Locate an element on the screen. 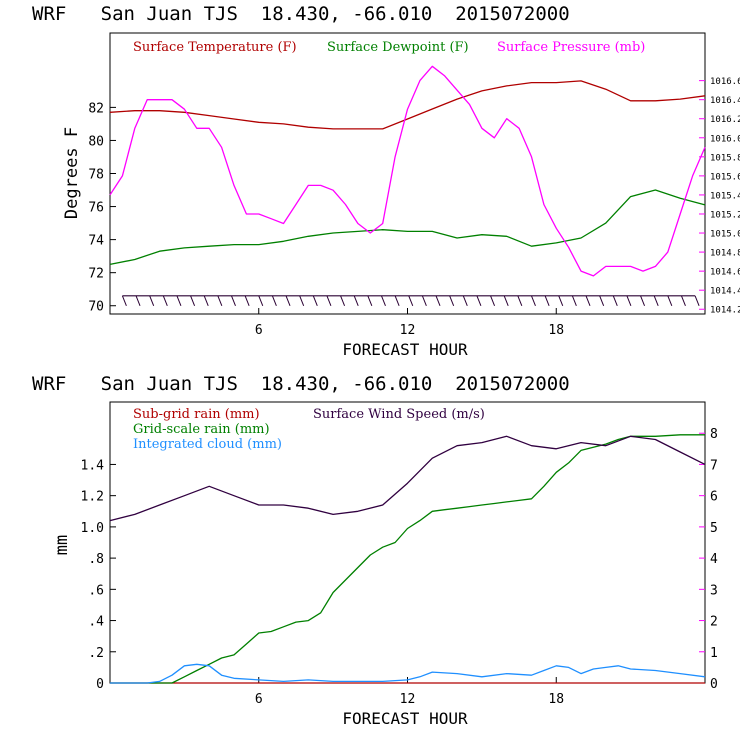 The width and height of the screenshot is (740, 740). top-y2tick-label: 1014.2 is located at coordinates (725, 311).